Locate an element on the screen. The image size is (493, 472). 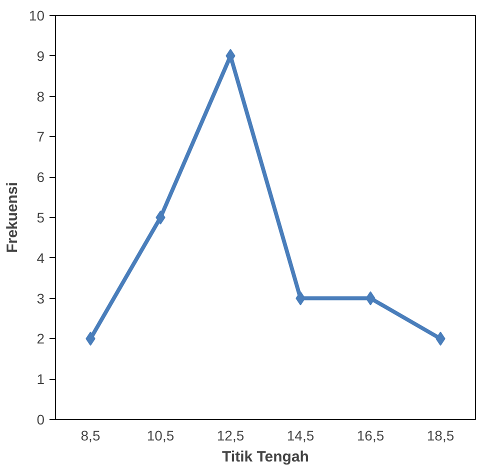
x-tick-label: 14,5 is located at coordinates (300, 436).